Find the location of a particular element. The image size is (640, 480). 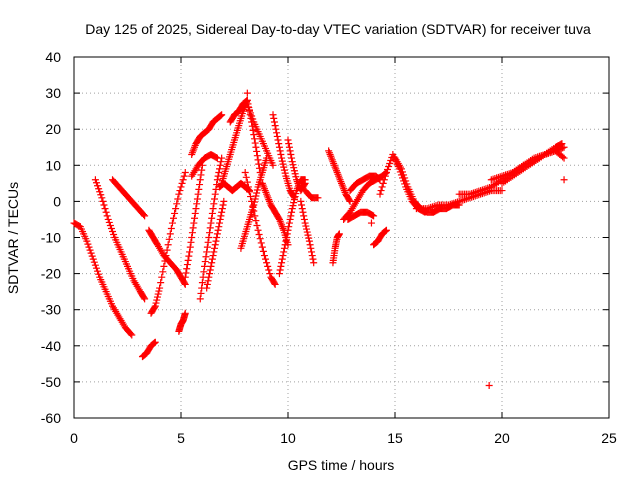

y-tick-label: -10 is located at coordinates (51, 238).